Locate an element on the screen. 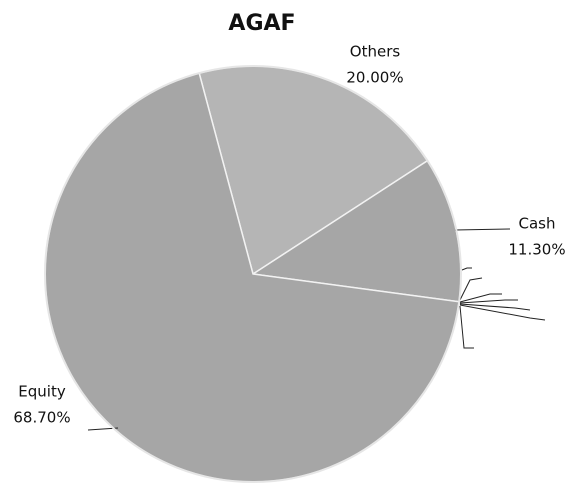 Image resolution: width=574 pixels, height=484 pixels. slice-value-label: 68.70% is located at coordinates (41, 418).